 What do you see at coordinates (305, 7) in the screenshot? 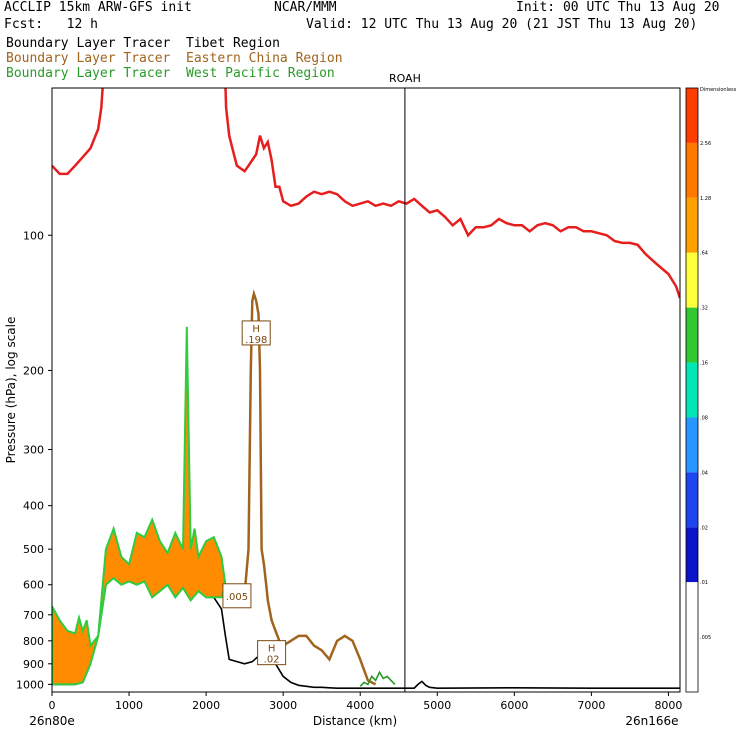
I see `chart-title-center: NCAR/MMM` at bounding box center [305, 7].